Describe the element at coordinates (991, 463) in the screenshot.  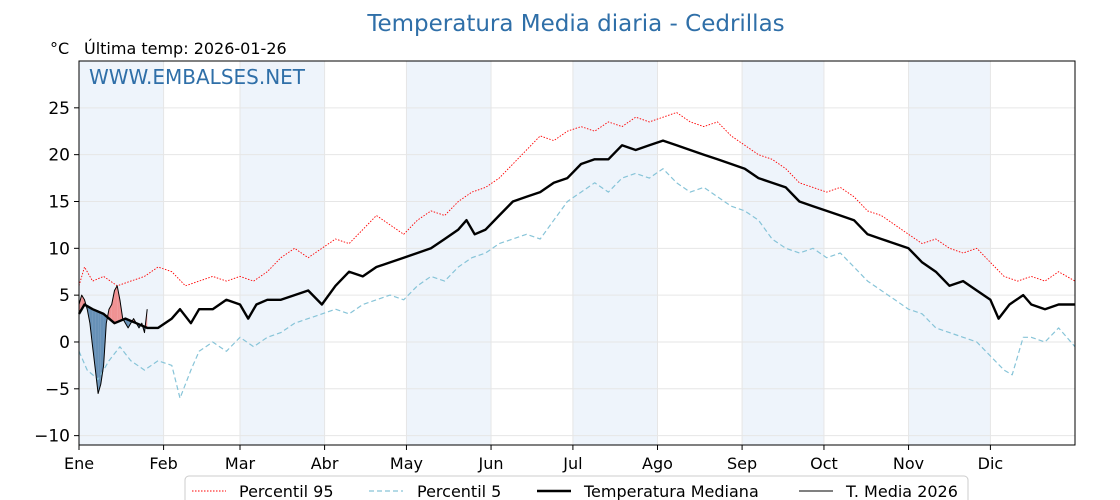
I see `x-tick-label-dic: Dic` at that location.